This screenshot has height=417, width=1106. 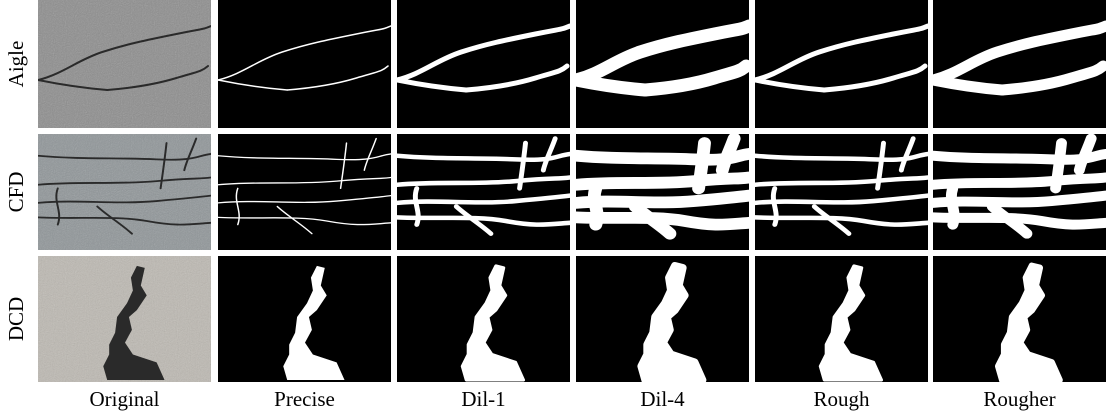 I want to click on column-label: Dil-4, so click(x=662, y=399).